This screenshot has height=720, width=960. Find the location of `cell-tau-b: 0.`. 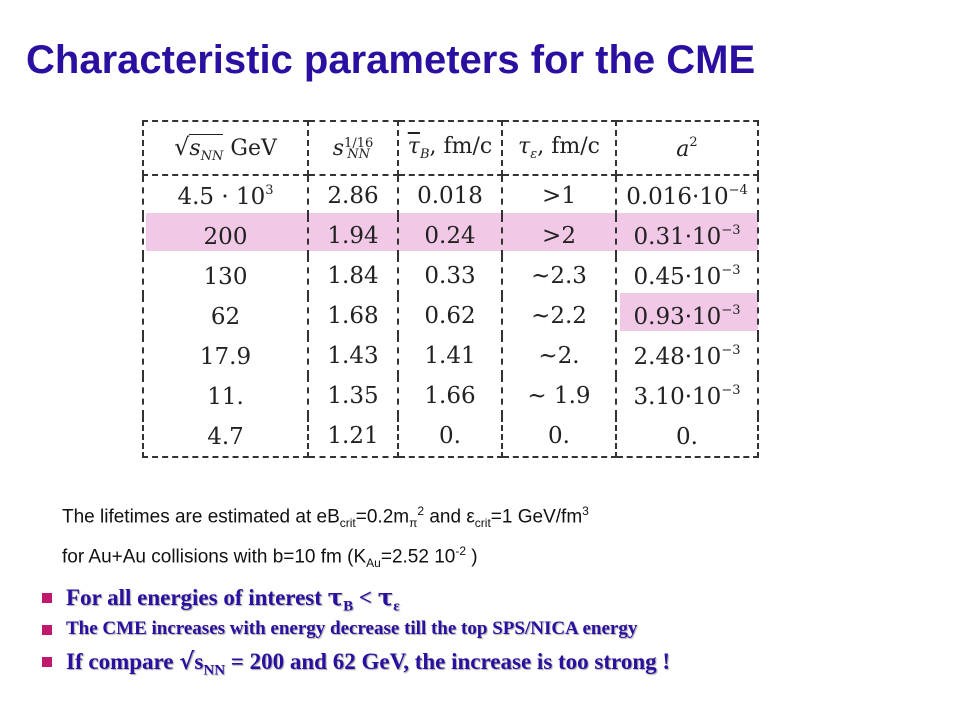

cell-tau-b: 0. is located at coordinates (450, 437).